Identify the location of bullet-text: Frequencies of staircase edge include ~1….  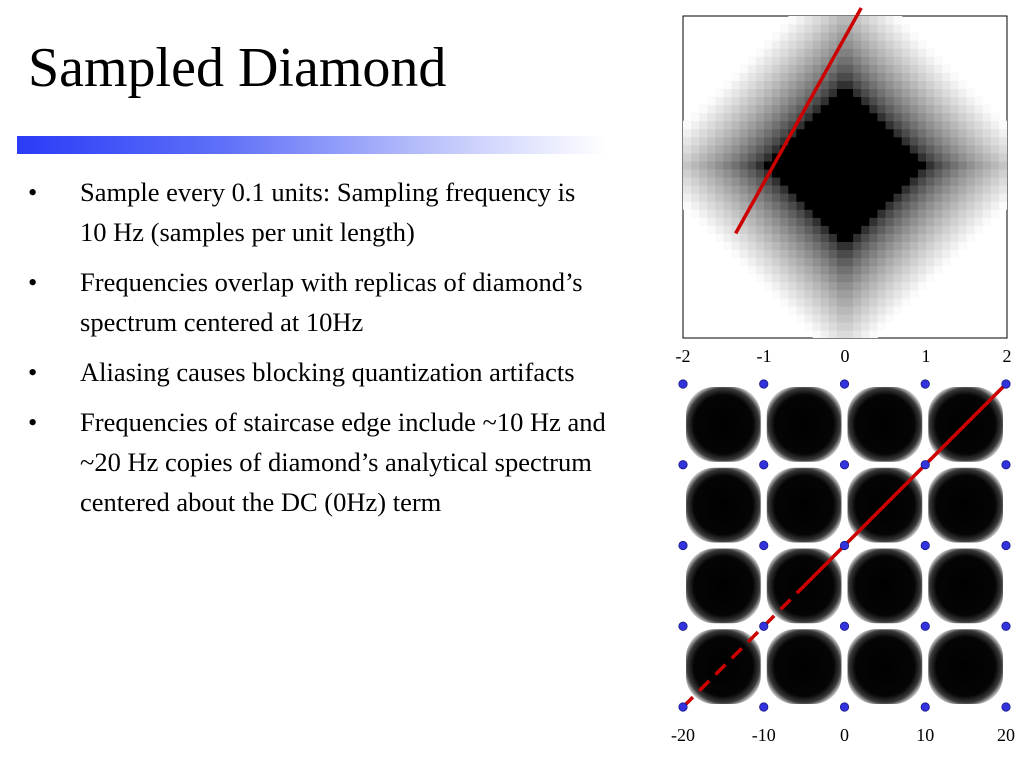
(343, 462).